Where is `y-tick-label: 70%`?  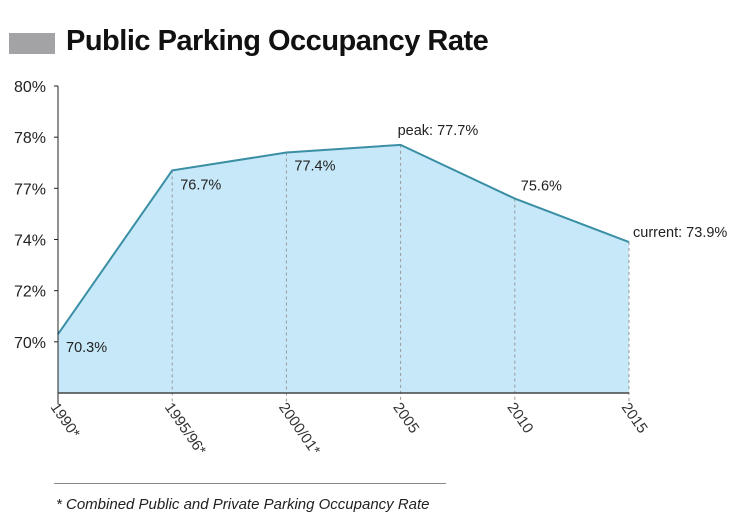 y-tick-label: 70% is located at coordinates (30, 343).